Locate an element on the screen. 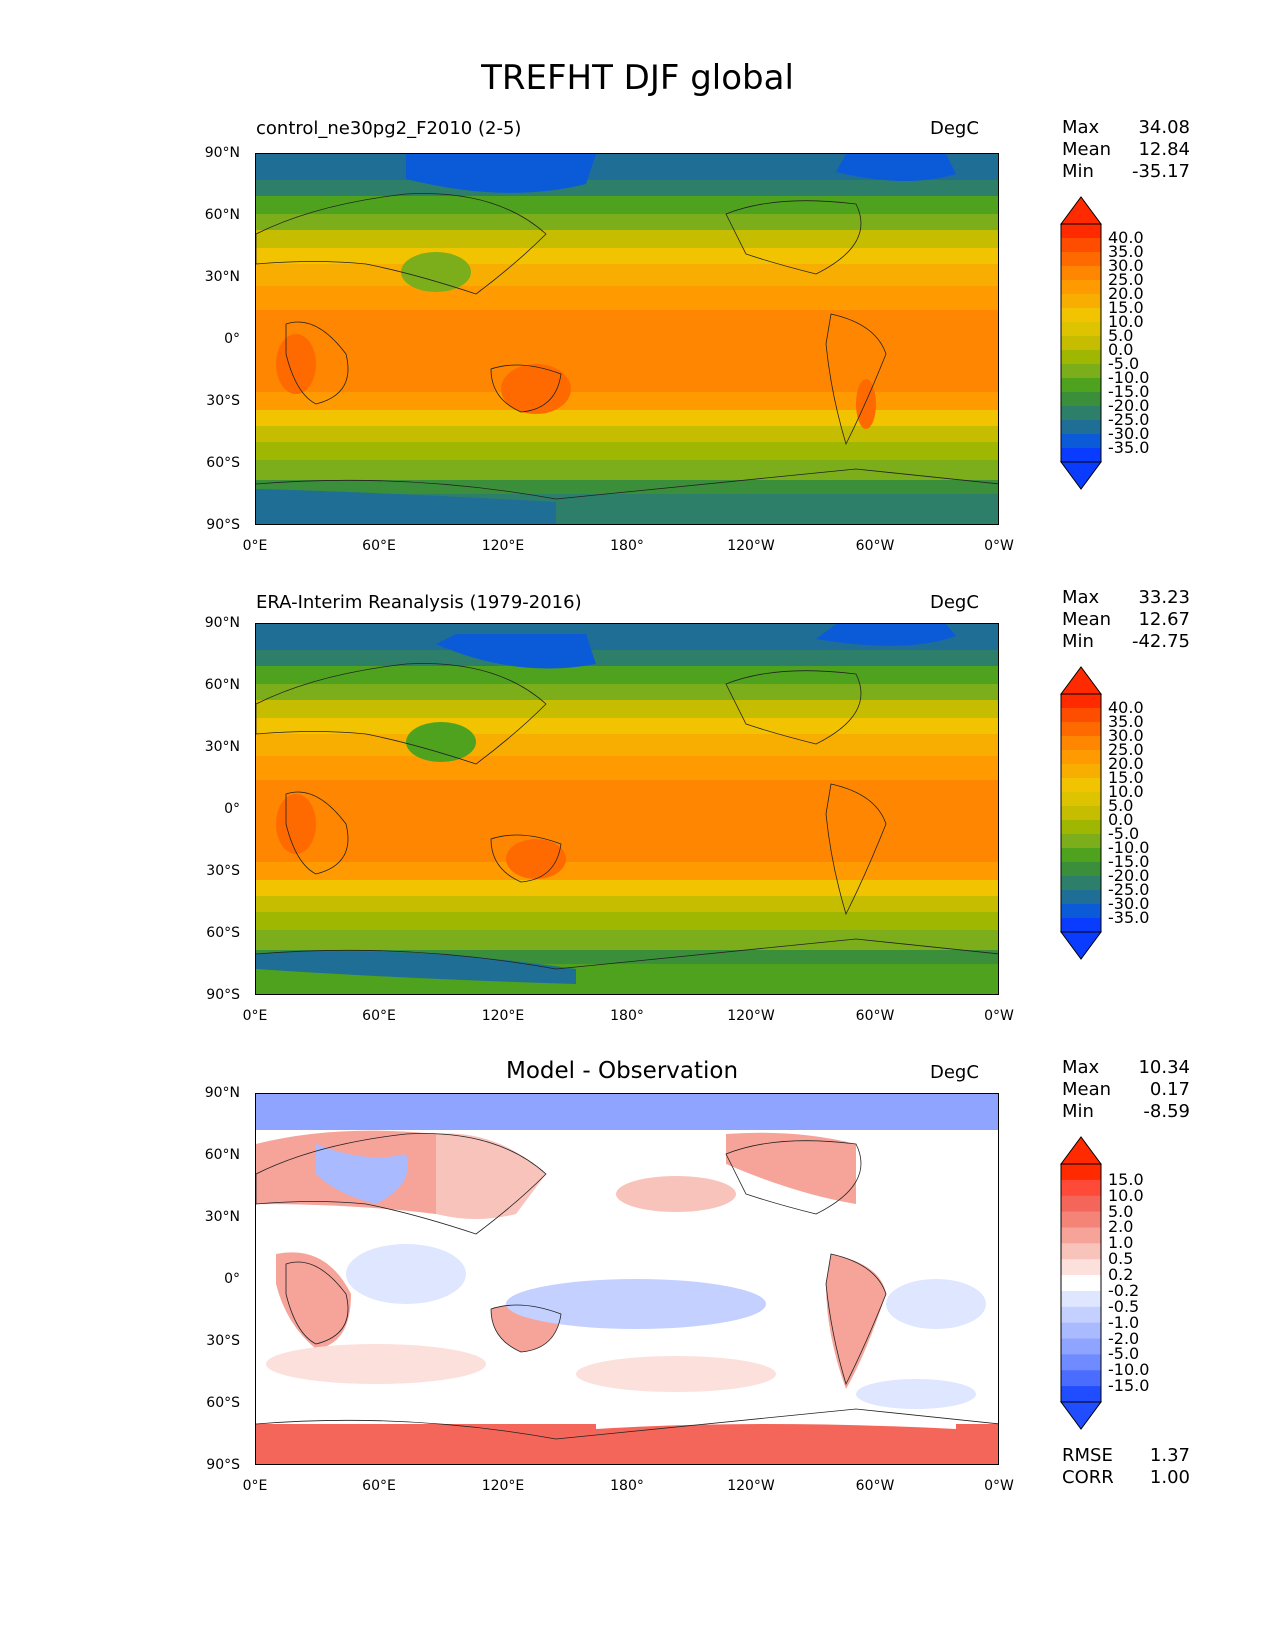  lon-tick: 60°W is located at coordinates (875, 1486).